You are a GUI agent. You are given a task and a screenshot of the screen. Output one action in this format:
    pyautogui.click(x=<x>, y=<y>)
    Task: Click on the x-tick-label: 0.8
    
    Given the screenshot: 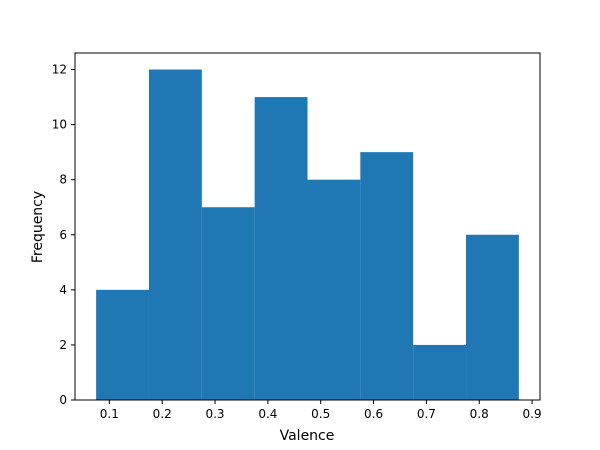 What is the action you would take?
    pyautogui.click(x=479, y=414)
    